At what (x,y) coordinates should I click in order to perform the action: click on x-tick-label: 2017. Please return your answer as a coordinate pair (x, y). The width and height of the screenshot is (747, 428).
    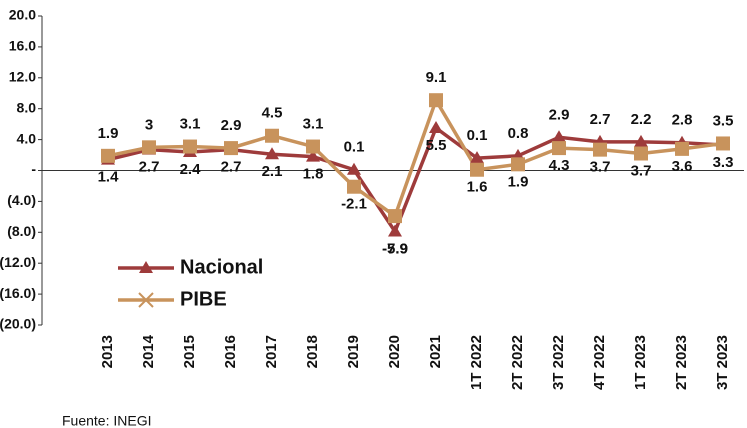
    Looking at the image, I should click on (271, 351).